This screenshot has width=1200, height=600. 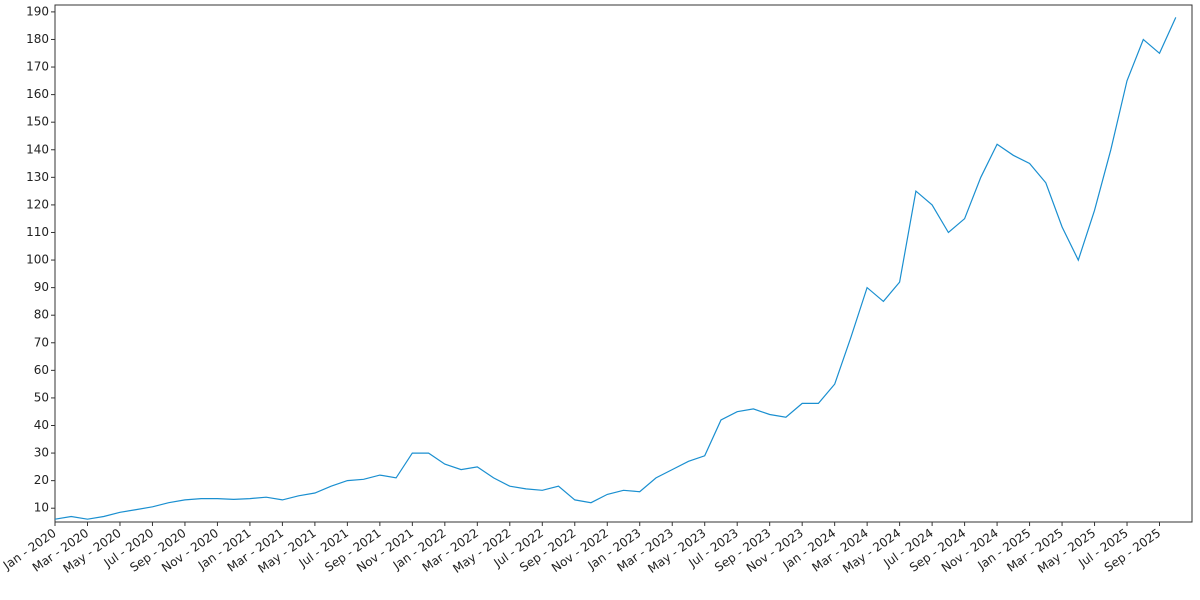 I want to click on y-tick-label: 170, so click(x=37, y=67).